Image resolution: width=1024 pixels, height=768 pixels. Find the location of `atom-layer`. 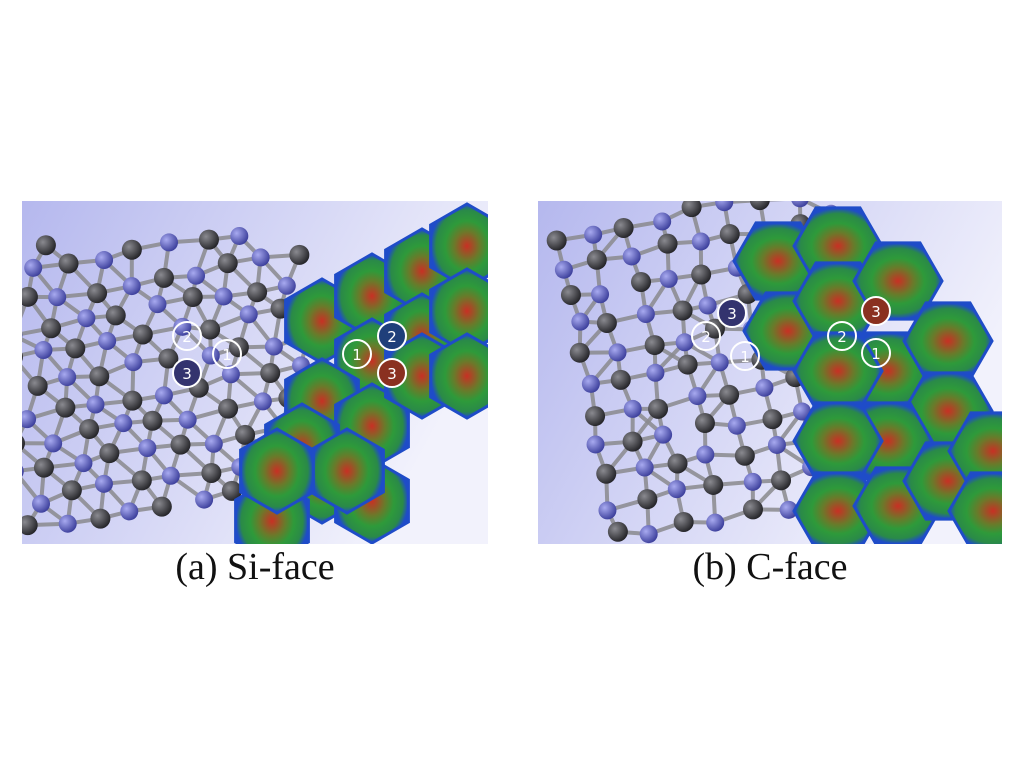

atom-layer is located at coordinates (191, 381).